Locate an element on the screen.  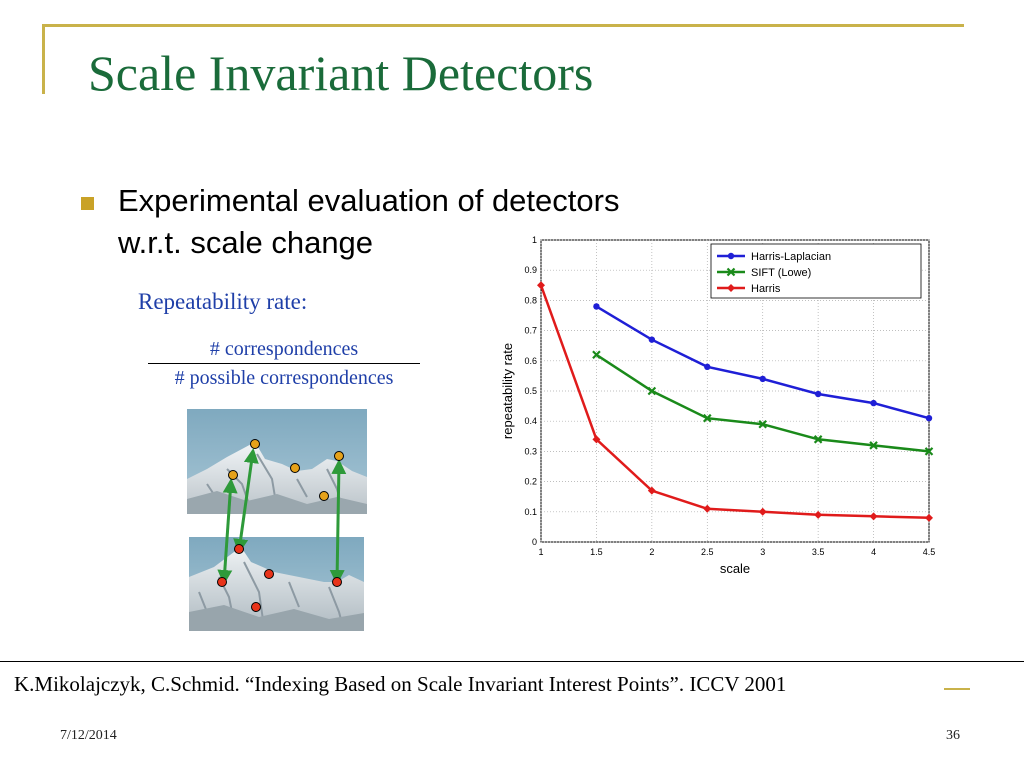
legend-entry: Harris-Laplacian is located at coordinates (791, 257).